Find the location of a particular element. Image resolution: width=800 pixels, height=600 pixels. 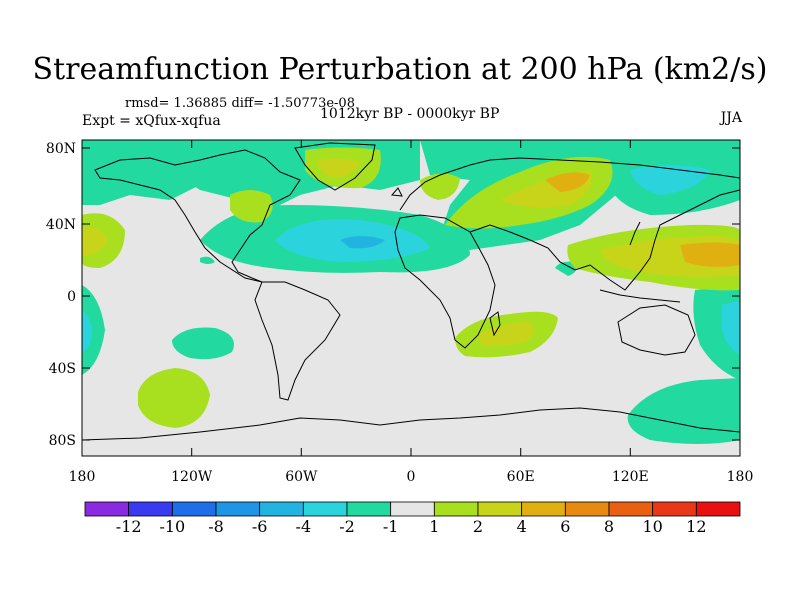

coast-japan is located at coordinates (635, 233).